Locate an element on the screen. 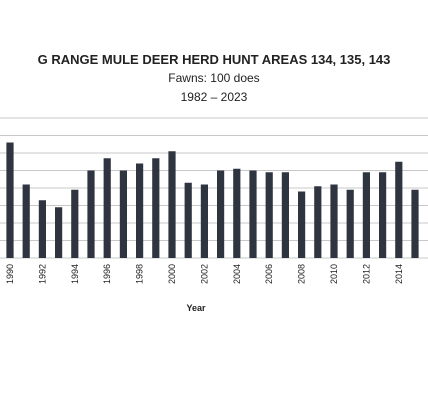  chart-subtitle: Fawns: 100 does is located at coordinates (213, 78).